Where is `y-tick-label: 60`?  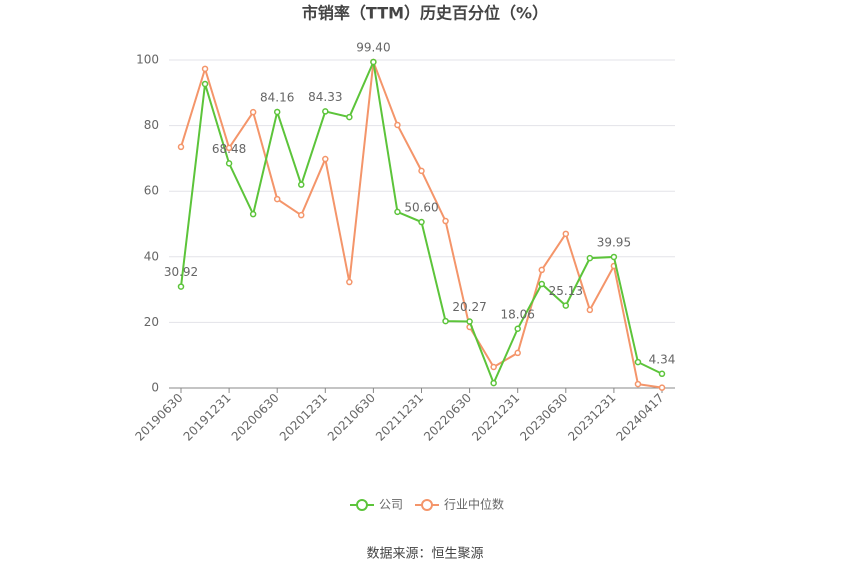
y-tick-label: 60 is located at coordinates (151, 191).